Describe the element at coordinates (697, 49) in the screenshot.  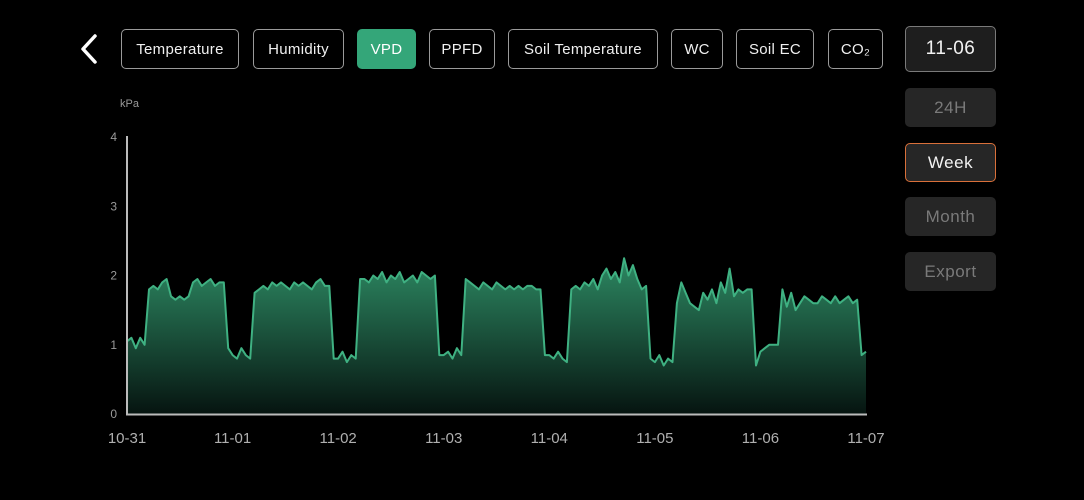
I see `tab-wc: WC` at that location.